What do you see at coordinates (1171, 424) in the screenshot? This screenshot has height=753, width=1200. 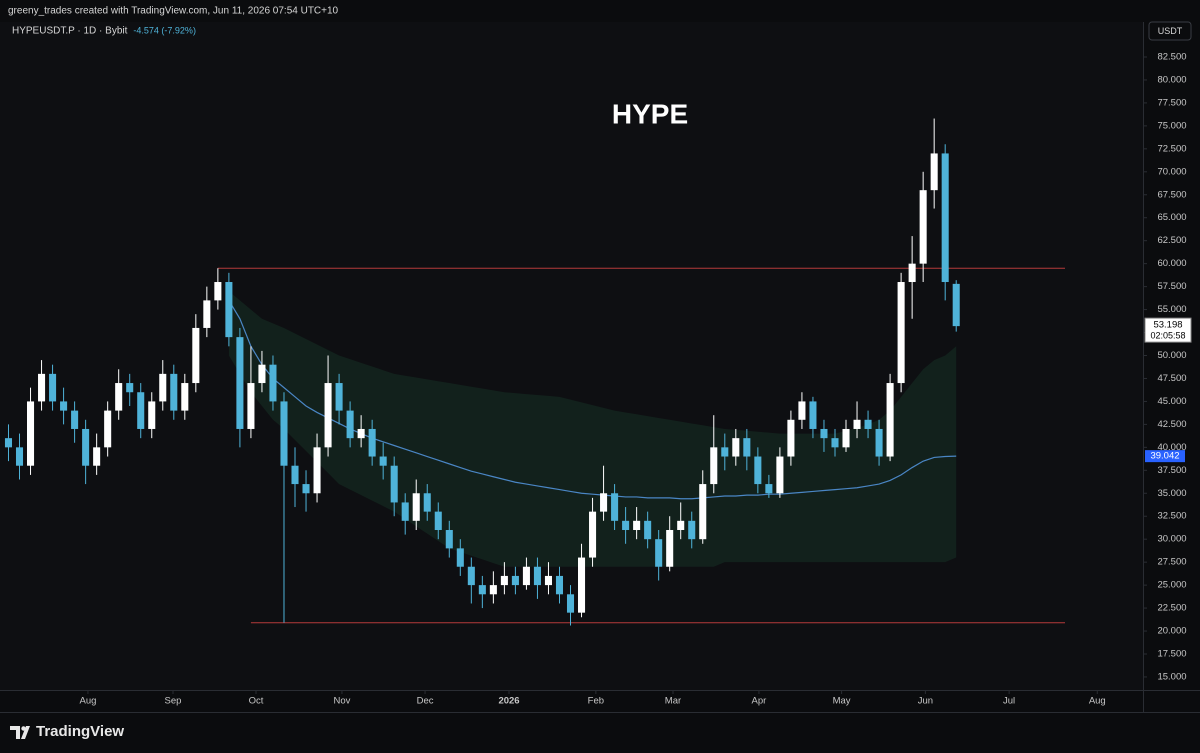 I see `y-tick-label: 42.500` at bounding box center [1171, 424].